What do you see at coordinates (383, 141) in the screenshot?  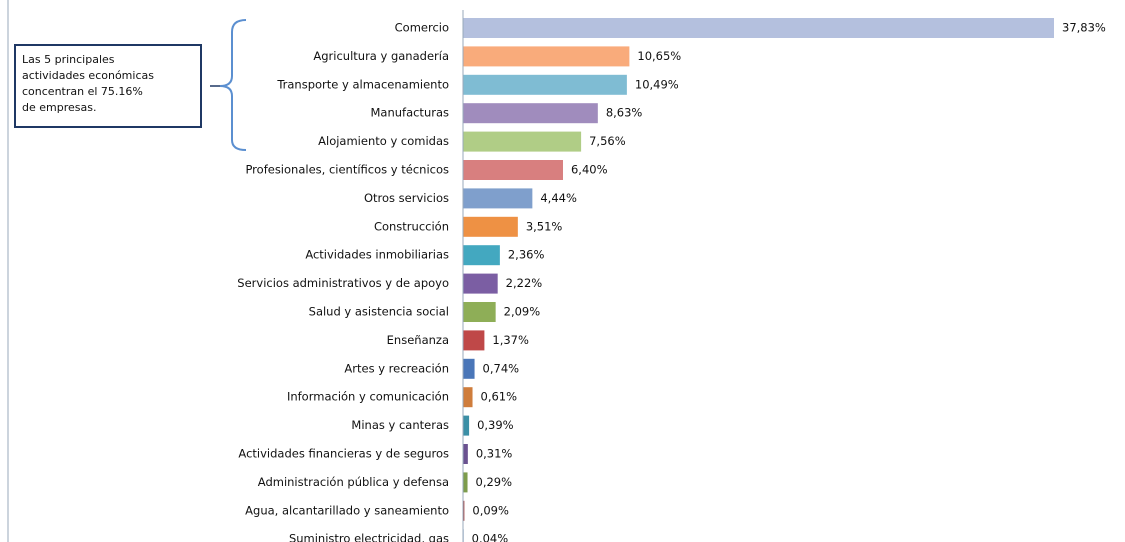 I see `category-label: Alojamiento y comidas` at bounding box center [383, 141].